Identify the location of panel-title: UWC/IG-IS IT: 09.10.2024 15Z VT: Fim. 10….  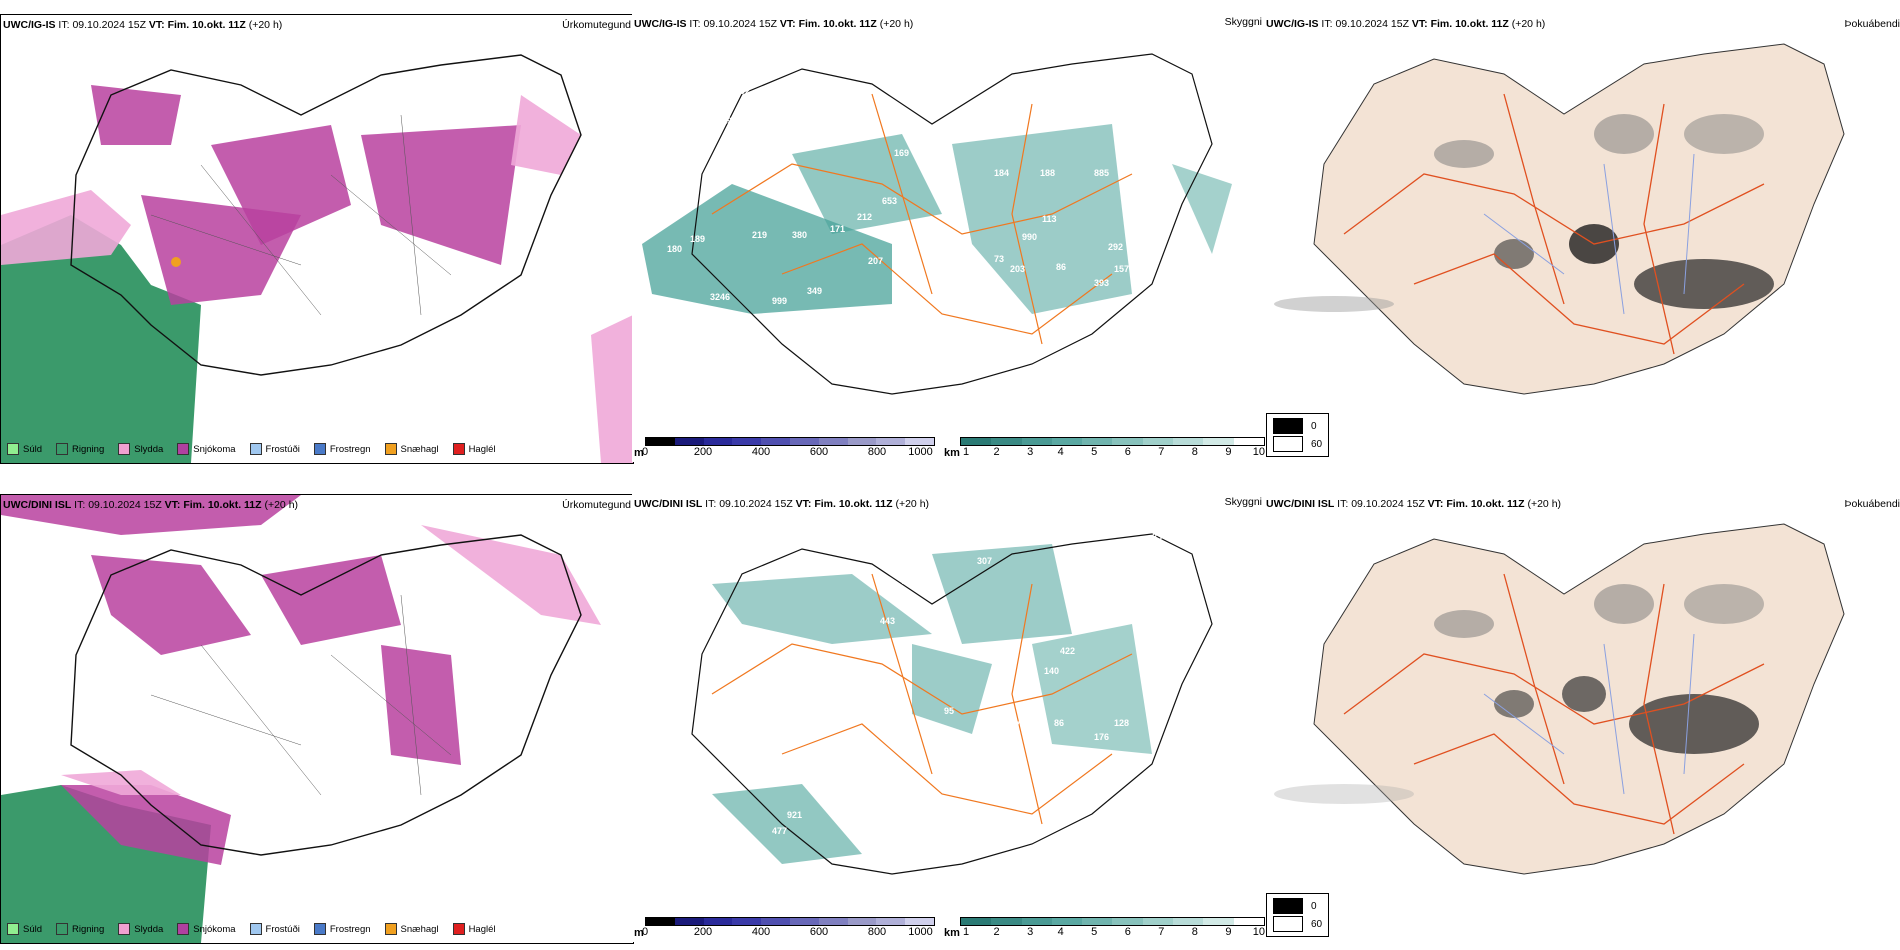
(774, 24).